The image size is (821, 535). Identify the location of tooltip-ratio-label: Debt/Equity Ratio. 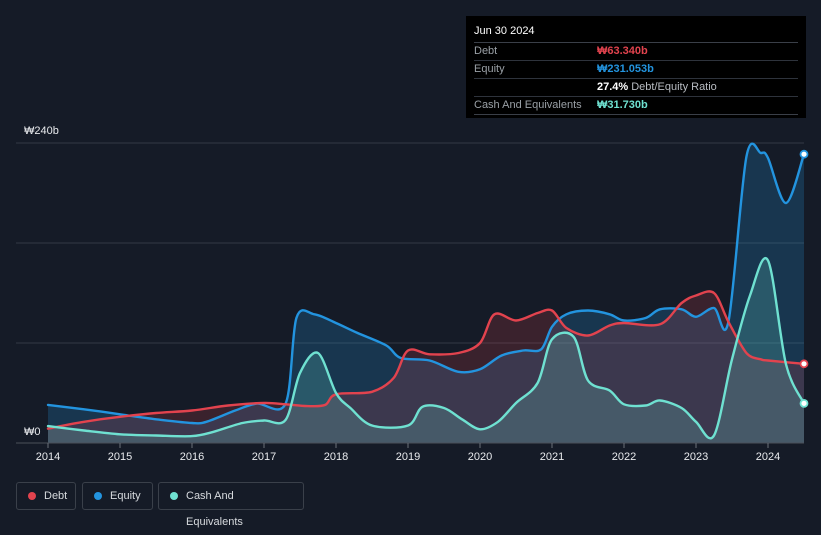
(674, 87).